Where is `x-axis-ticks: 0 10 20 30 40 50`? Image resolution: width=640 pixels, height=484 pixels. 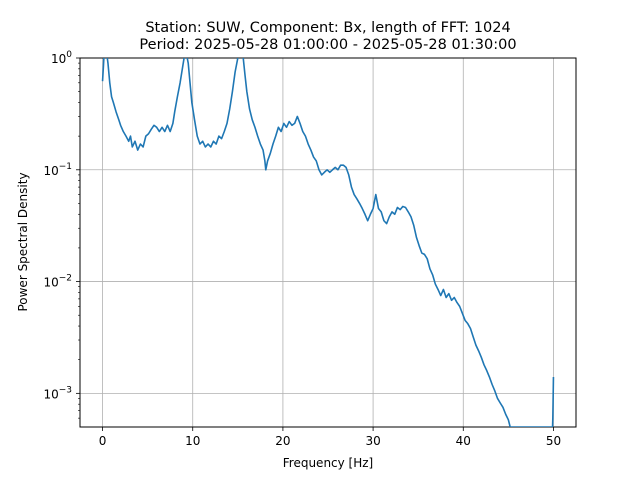
x-axis-ticks: 0 10 20 30 40 50 is located at coordinates (330, 437).